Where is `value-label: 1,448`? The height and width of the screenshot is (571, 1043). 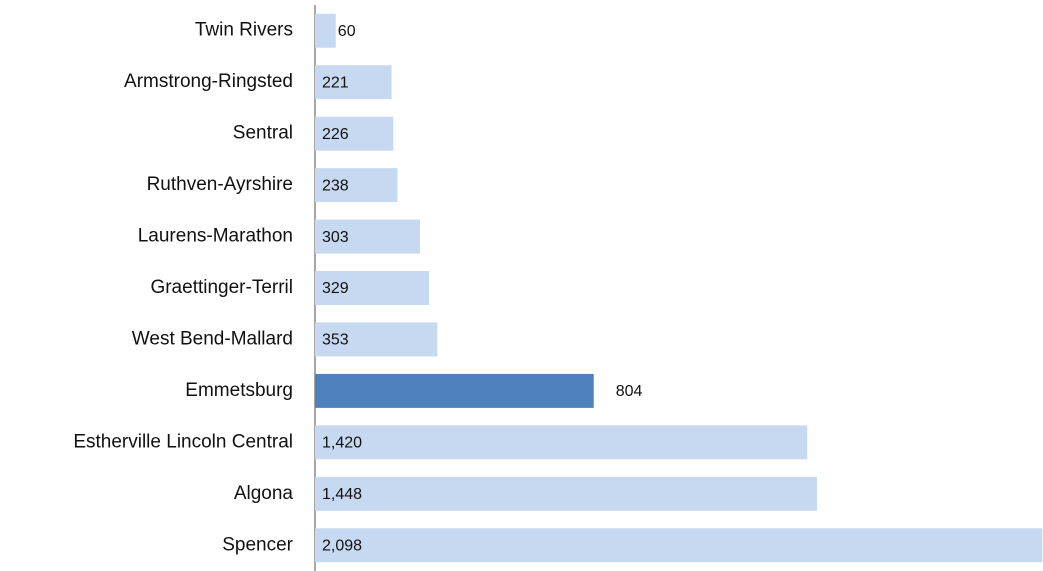 value-label: 1,448 is located at coordinates (342, 494).